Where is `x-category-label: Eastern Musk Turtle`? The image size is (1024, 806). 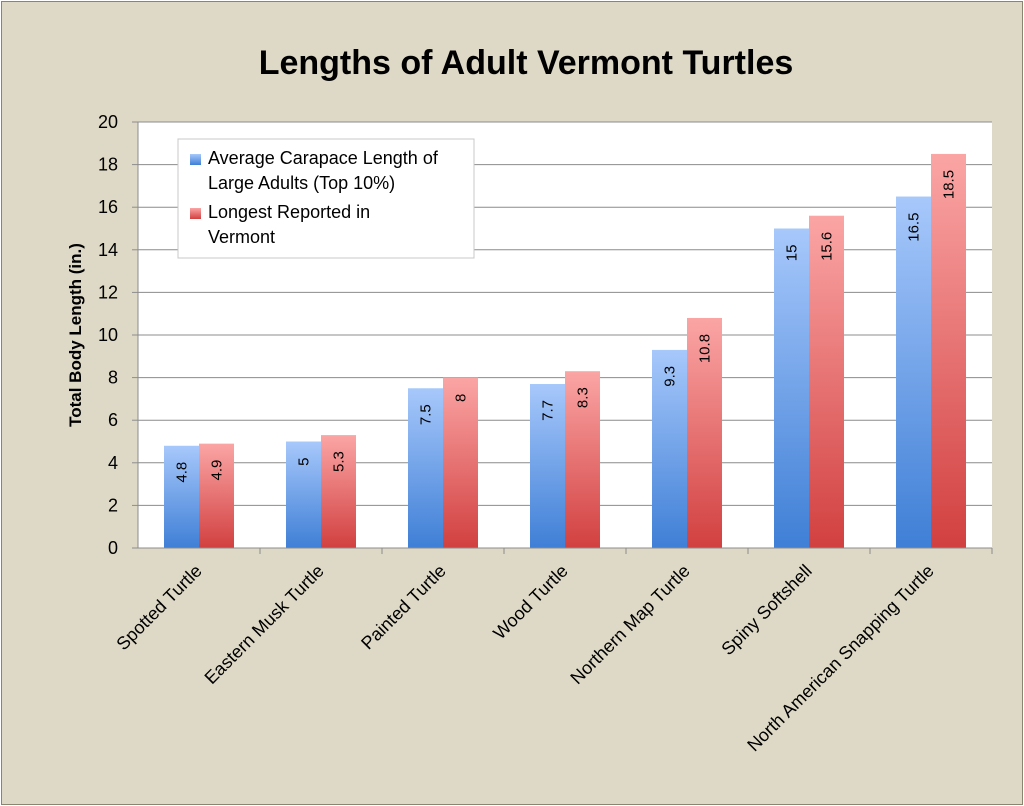 x-category-label: Eastern Musk Turtle is located at coordinates (264, 624).